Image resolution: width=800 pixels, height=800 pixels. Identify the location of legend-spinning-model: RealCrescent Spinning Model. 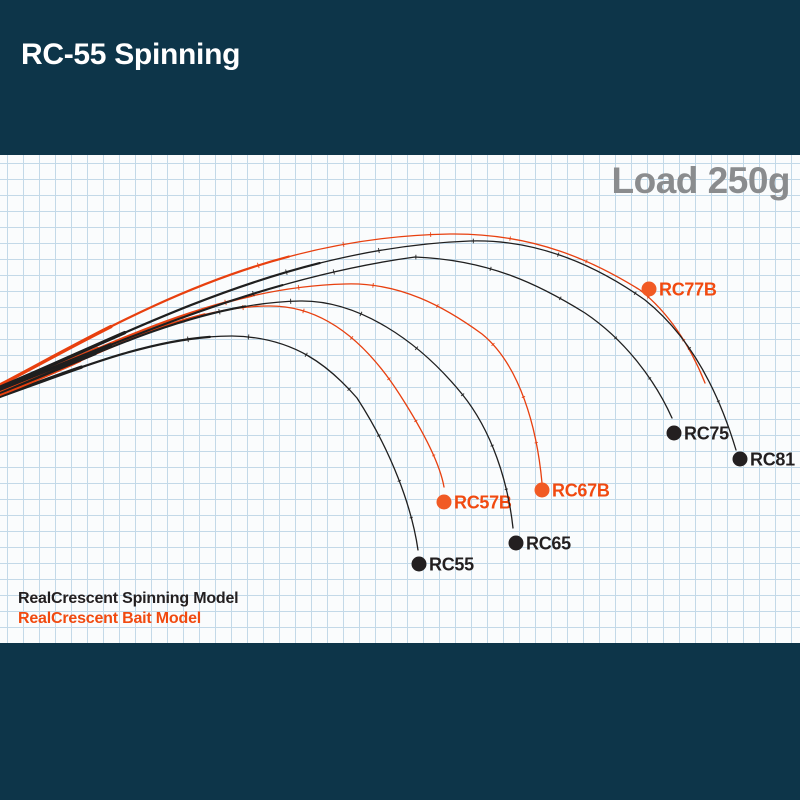
(128, 598).